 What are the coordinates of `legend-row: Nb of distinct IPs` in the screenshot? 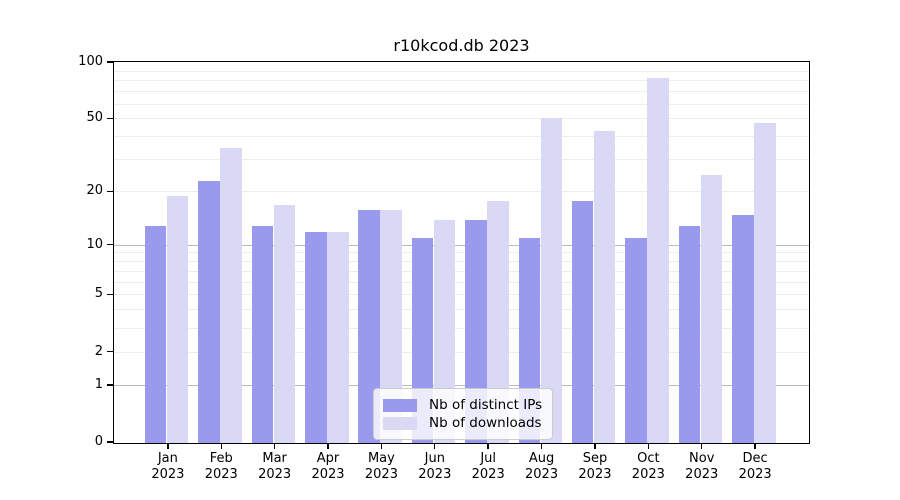 It's located at (462, 405).